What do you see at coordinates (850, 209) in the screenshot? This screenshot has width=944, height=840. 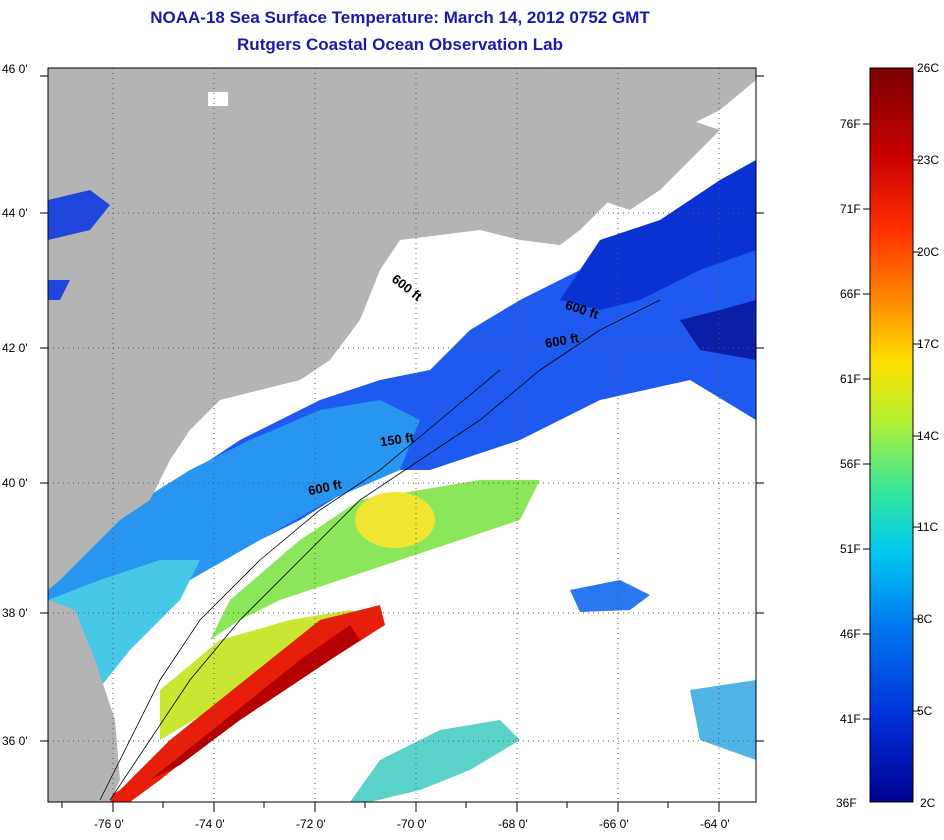 I see `cb-f-71: 71F` at bounding box center [850, 209].